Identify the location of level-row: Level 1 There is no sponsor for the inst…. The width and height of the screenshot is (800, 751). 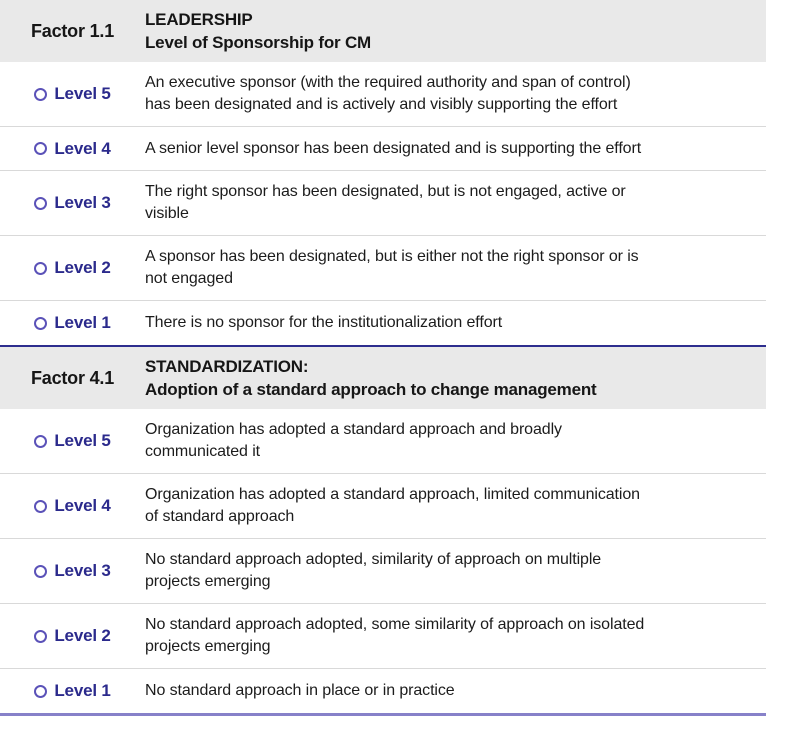
(383, 323).